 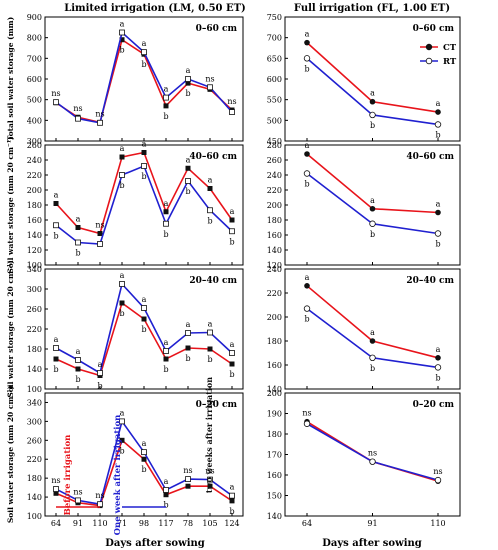 What do you see at coordinates (372, 543) in the screenshot?
I see `right-x-axis-label: Days after sowing` at bounding box center [372, 543].